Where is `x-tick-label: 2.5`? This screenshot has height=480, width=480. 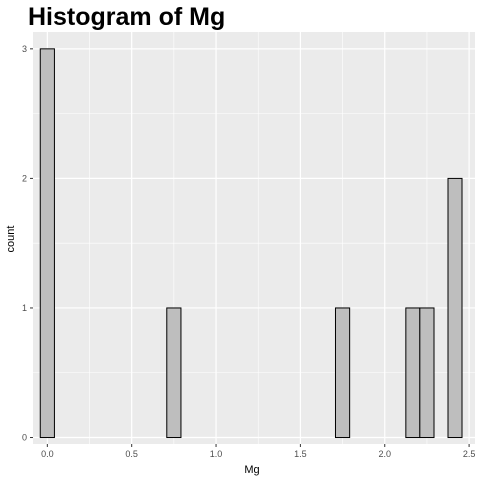 x-tick-label: 2.5 is located at coordinates (469, 454).